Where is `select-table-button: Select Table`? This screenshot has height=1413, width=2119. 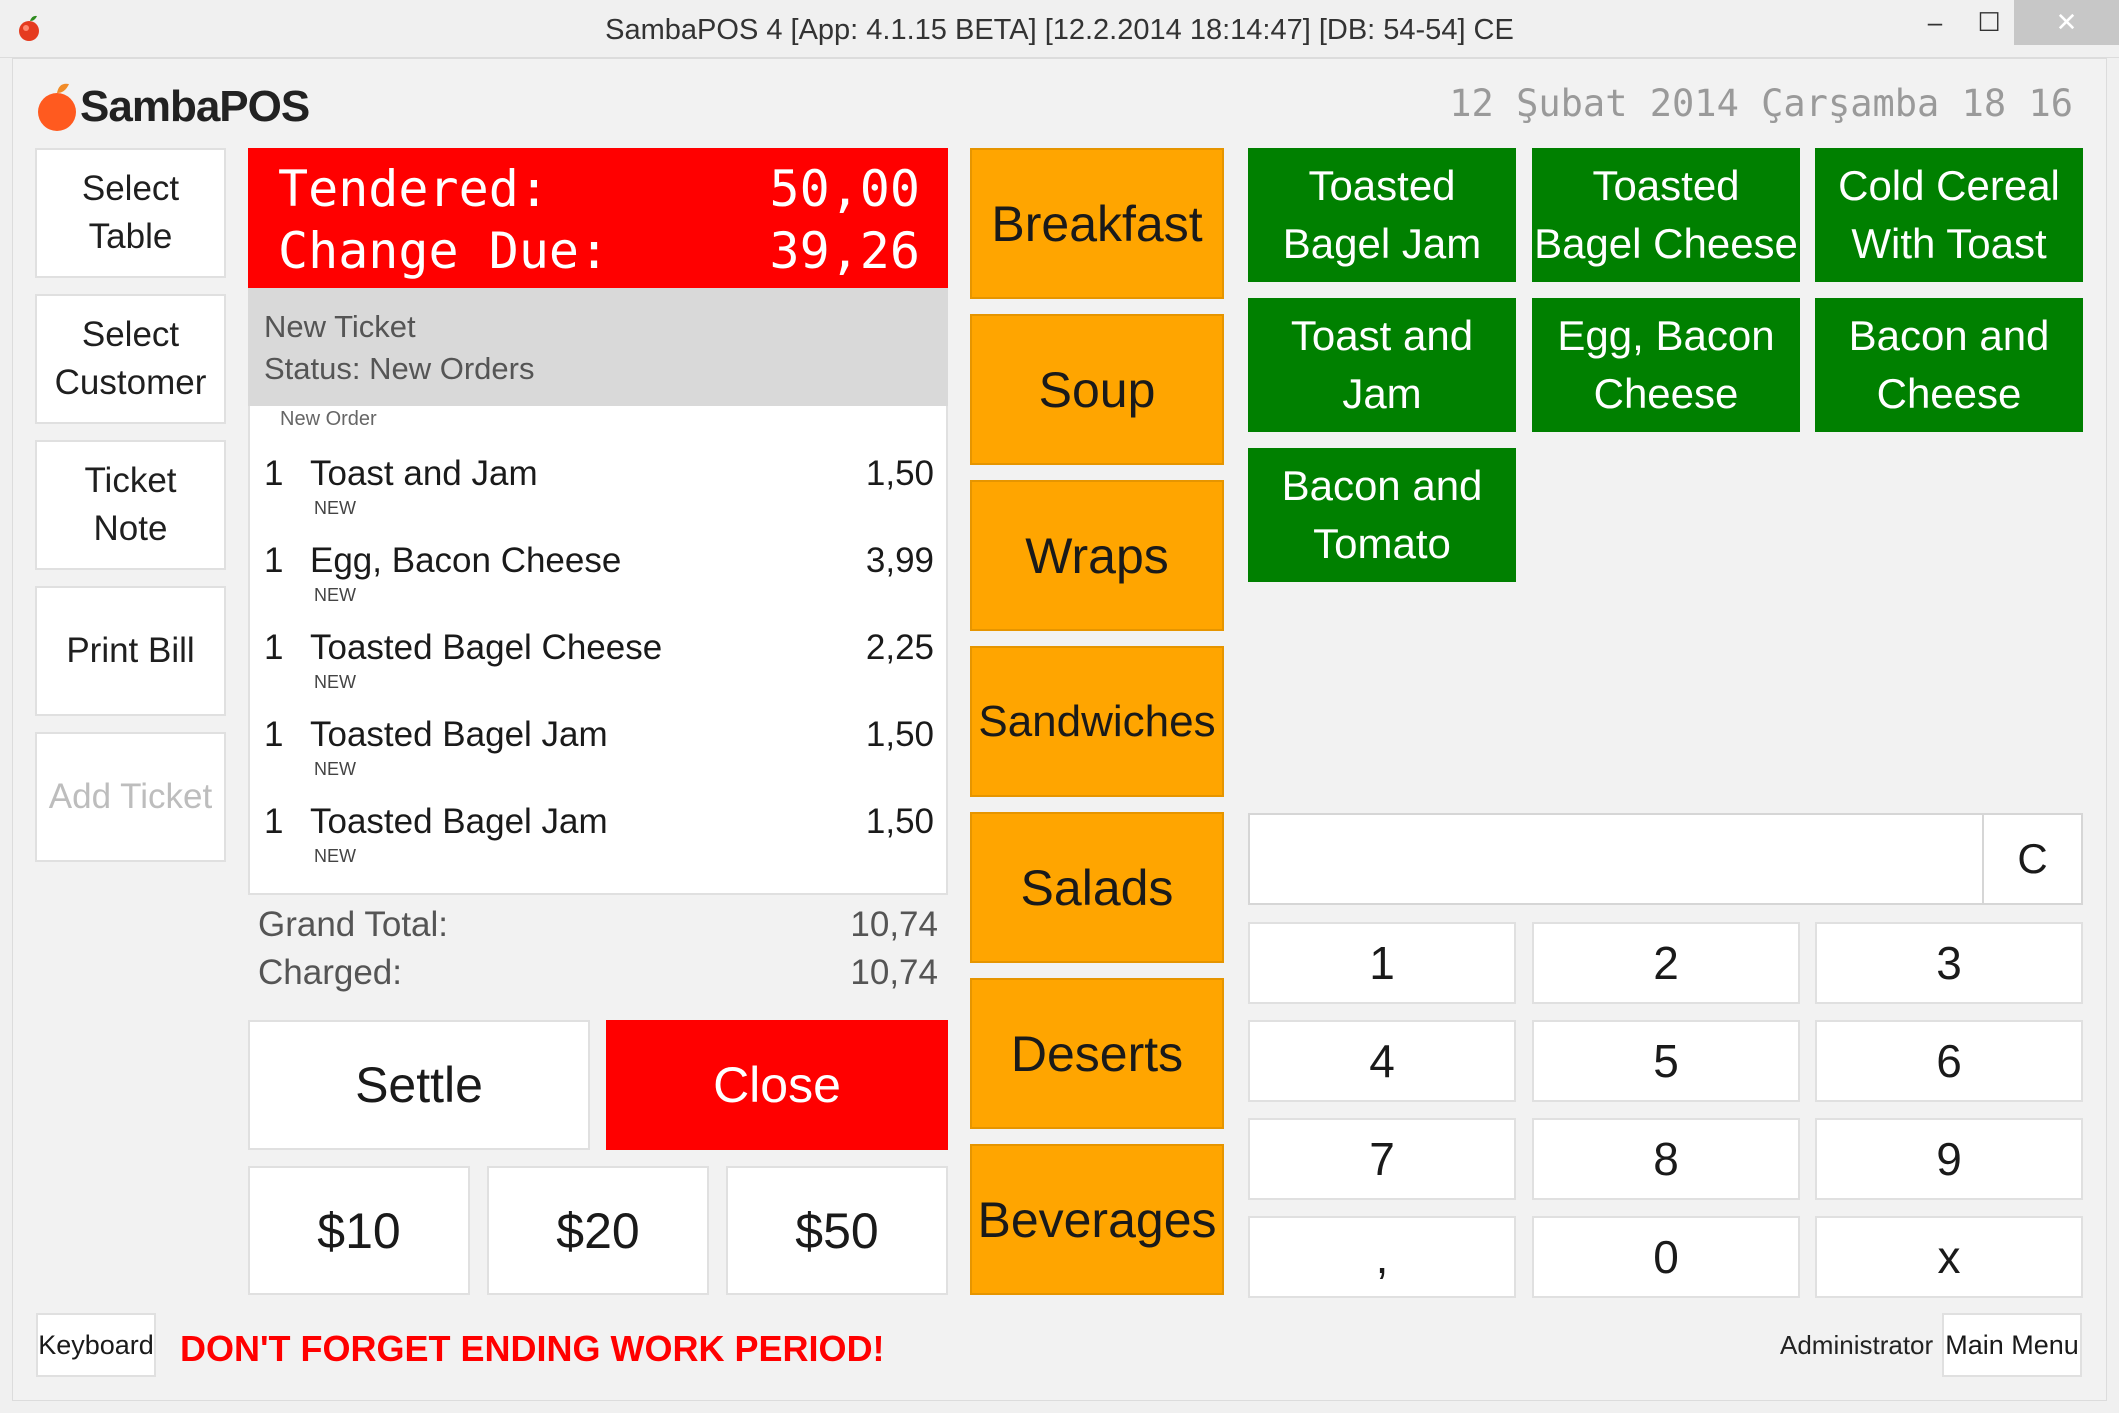
select-table-button: Select Table is located at coordinates (130, 213).